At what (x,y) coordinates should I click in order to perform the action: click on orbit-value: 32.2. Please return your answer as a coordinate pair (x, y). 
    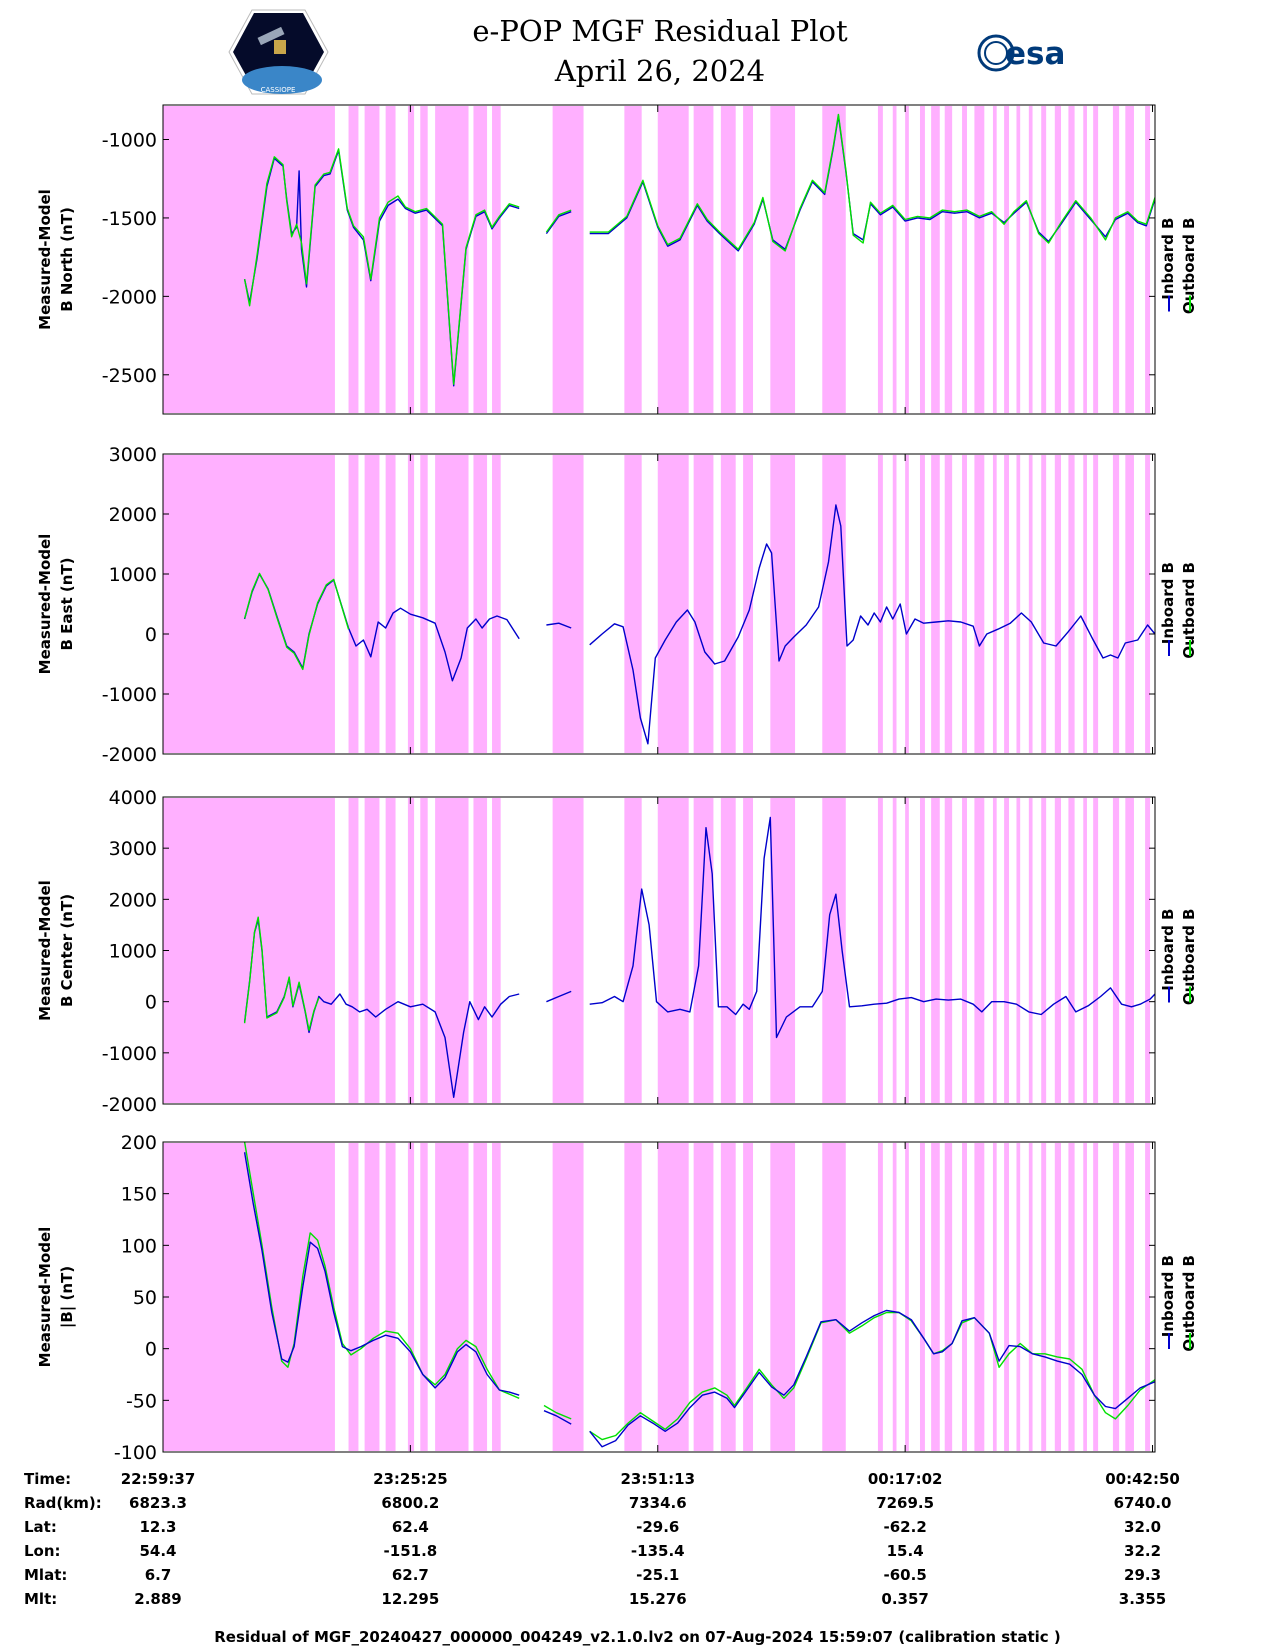
    Looking at the image, I should click on (1142, 1551).